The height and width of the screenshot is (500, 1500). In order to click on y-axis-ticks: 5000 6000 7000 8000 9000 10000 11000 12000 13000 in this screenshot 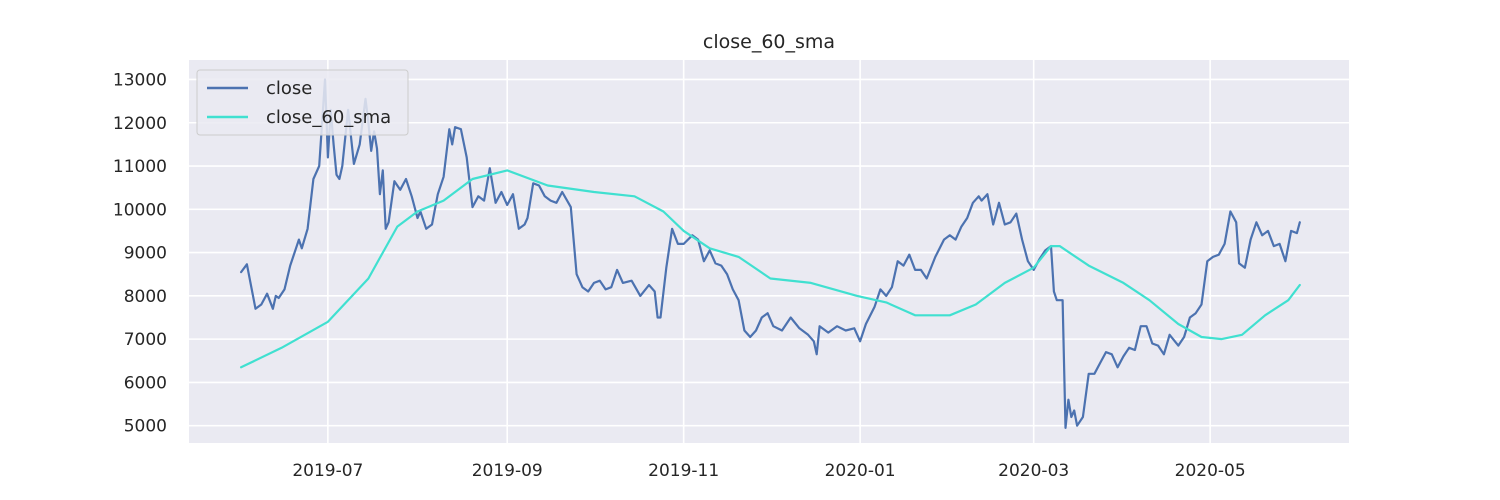, I will do `click(140, 253)`.